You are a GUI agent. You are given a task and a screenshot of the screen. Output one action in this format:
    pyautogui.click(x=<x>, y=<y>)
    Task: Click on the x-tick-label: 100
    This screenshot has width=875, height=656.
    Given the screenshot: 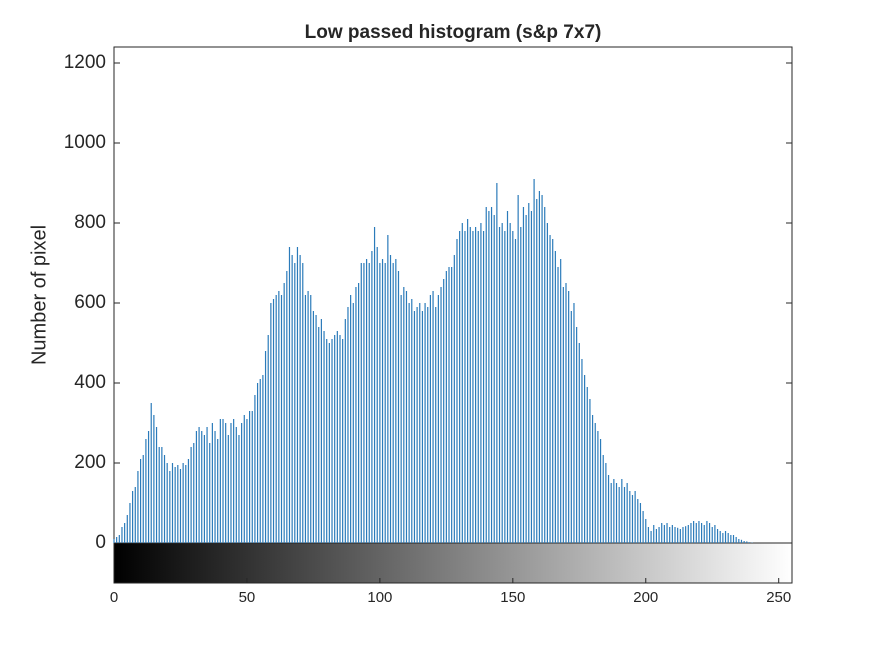 What is the action you would take?
    pyautogui.click(x=379, y=597)
    